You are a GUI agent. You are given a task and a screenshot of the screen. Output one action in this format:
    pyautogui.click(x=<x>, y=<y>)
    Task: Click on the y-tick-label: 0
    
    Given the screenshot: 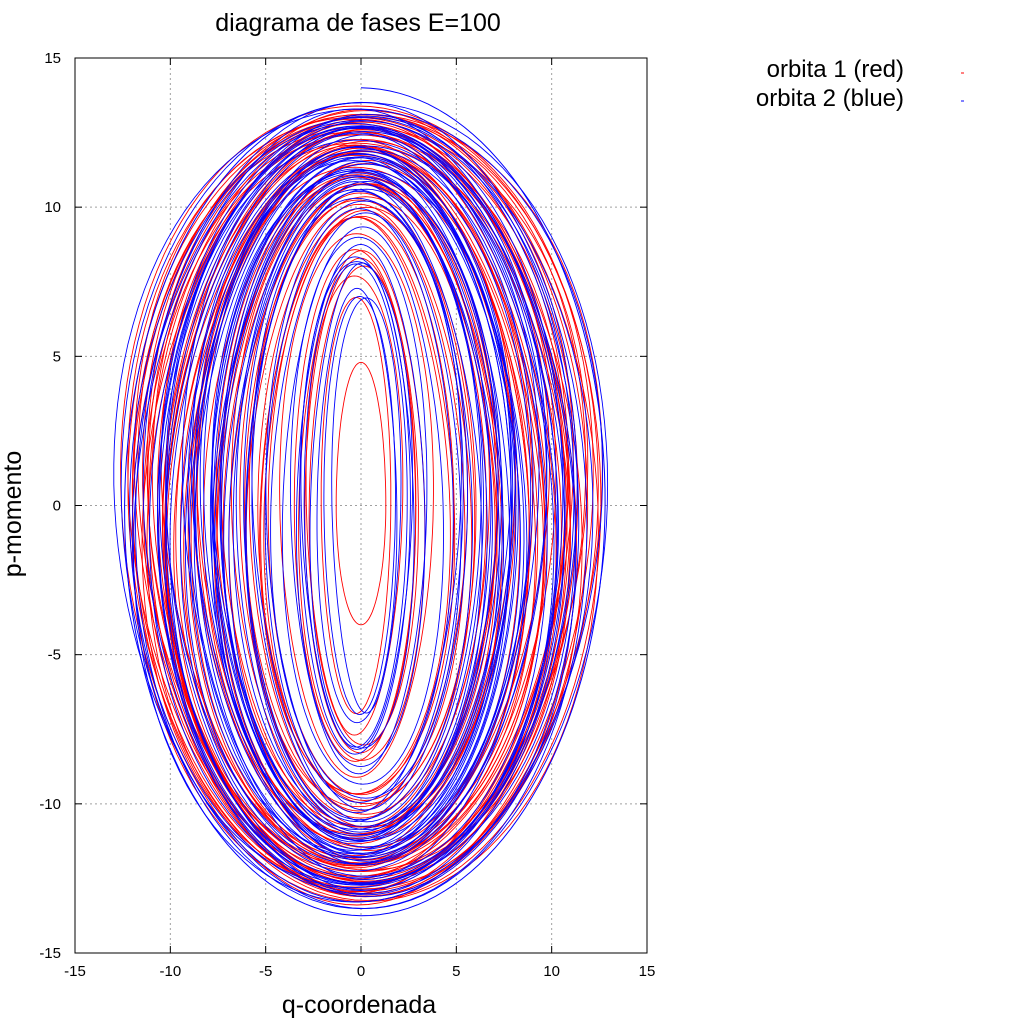 What is the action you would take?
    pyautogui.click(x=57, y=506)
    